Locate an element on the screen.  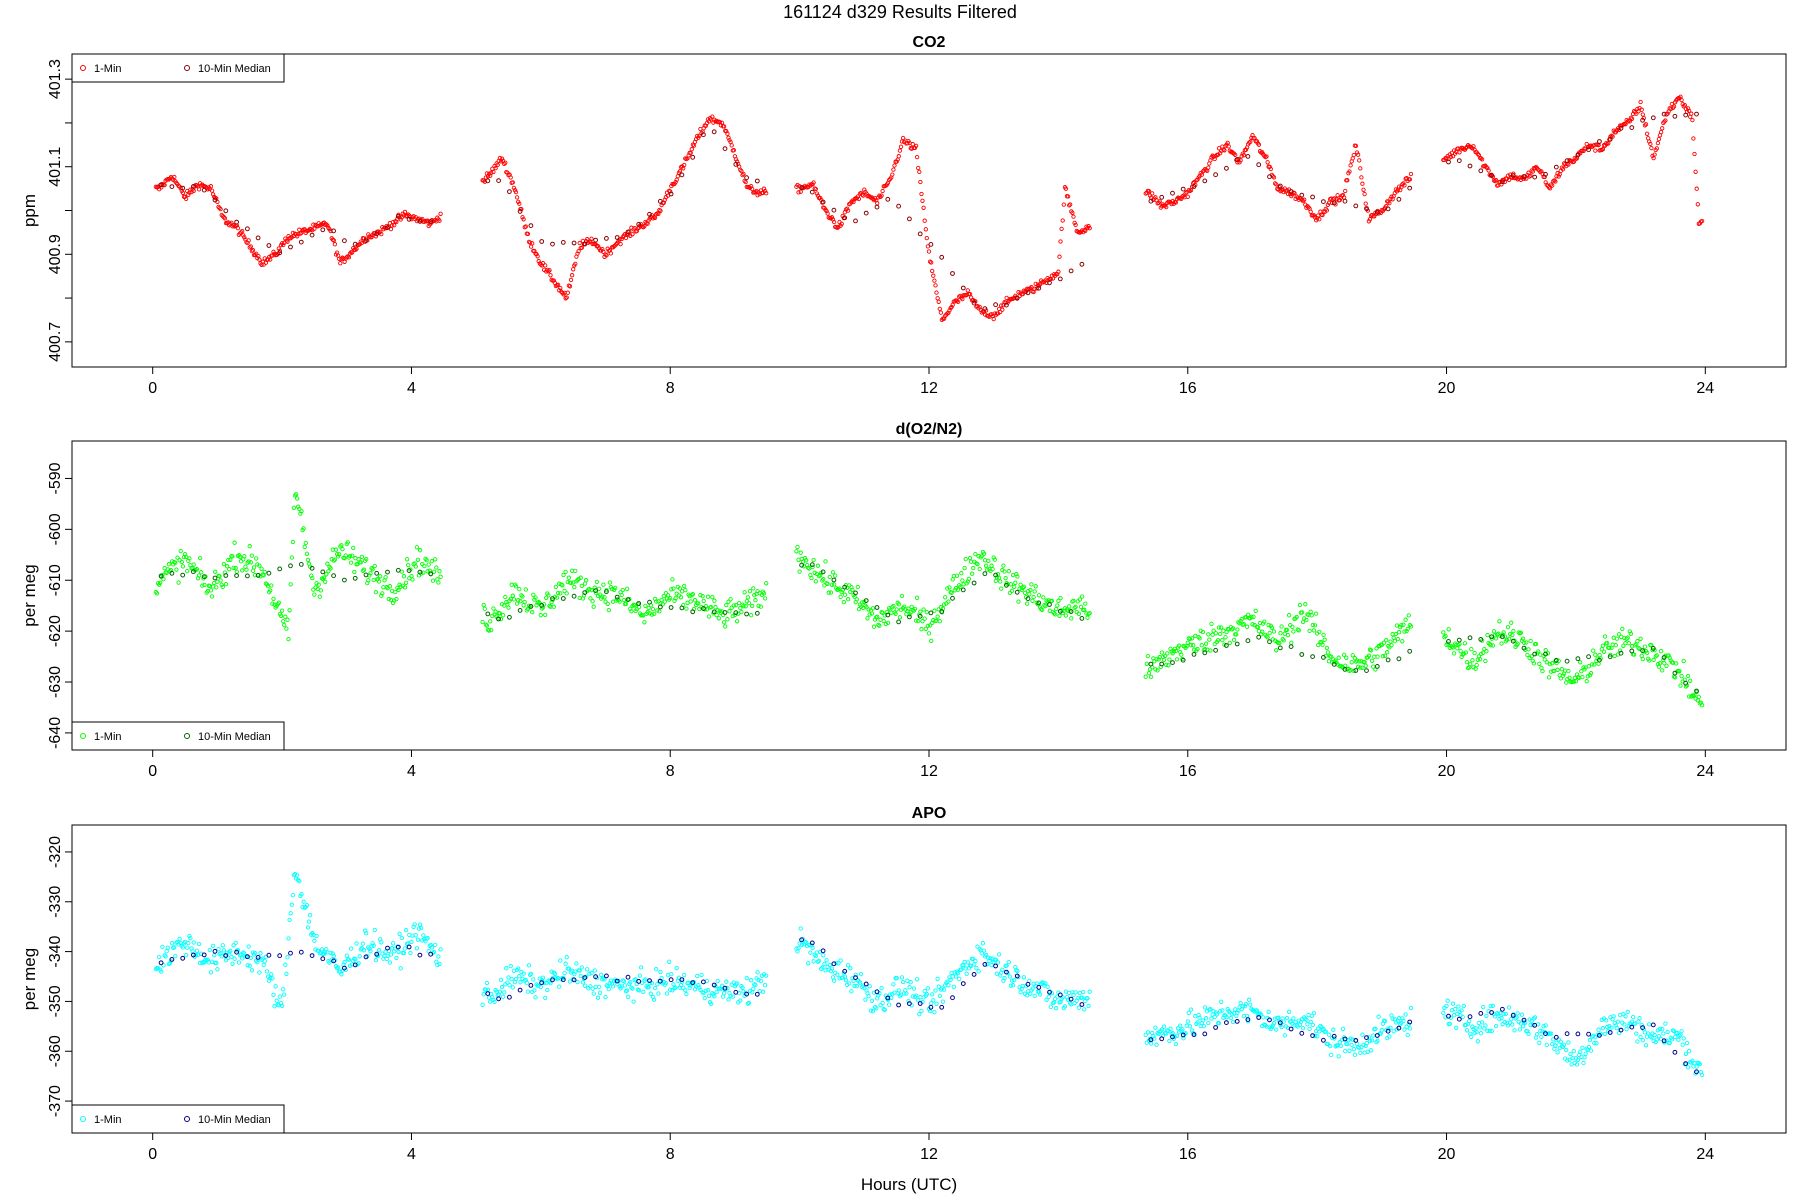
y-tick-label: 400.7 is located at coordinates (55, 342).